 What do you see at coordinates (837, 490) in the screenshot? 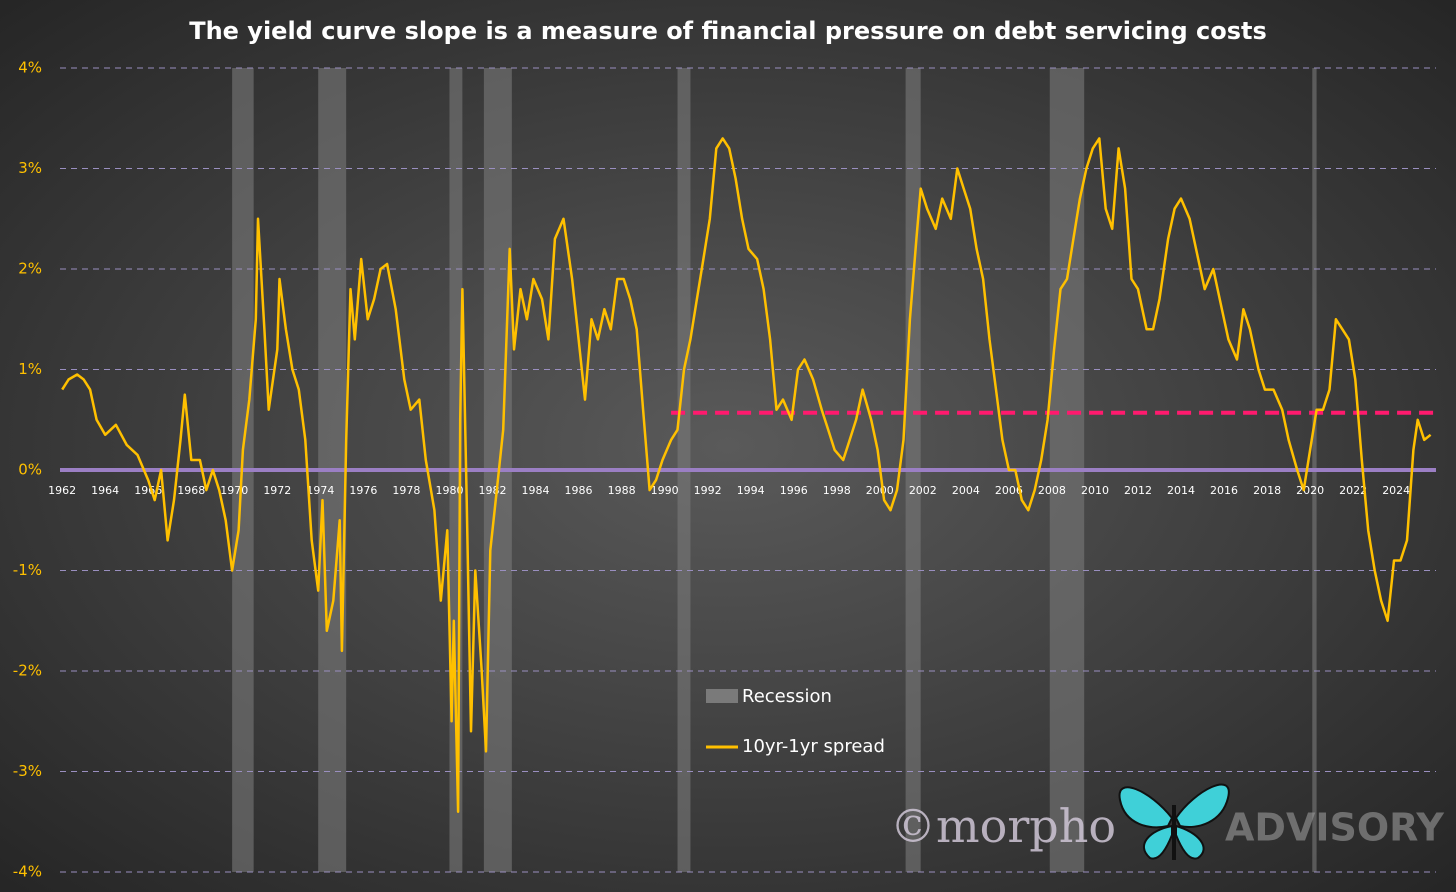
I see `x-tick-label: 1998` at bounding box center [837, 490].